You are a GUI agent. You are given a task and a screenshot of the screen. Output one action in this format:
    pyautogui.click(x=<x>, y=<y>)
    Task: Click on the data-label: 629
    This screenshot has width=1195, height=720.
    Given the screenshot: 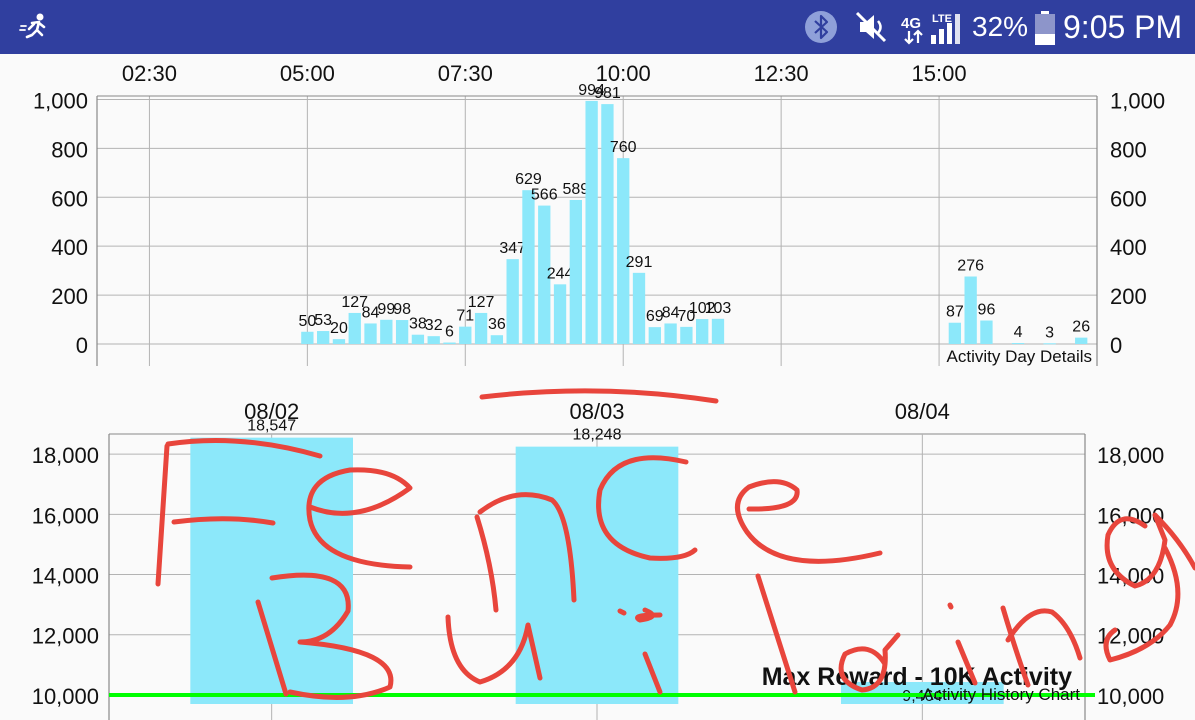 What is the action you would take?
    pyautogui.click(x=528, y=179)
    